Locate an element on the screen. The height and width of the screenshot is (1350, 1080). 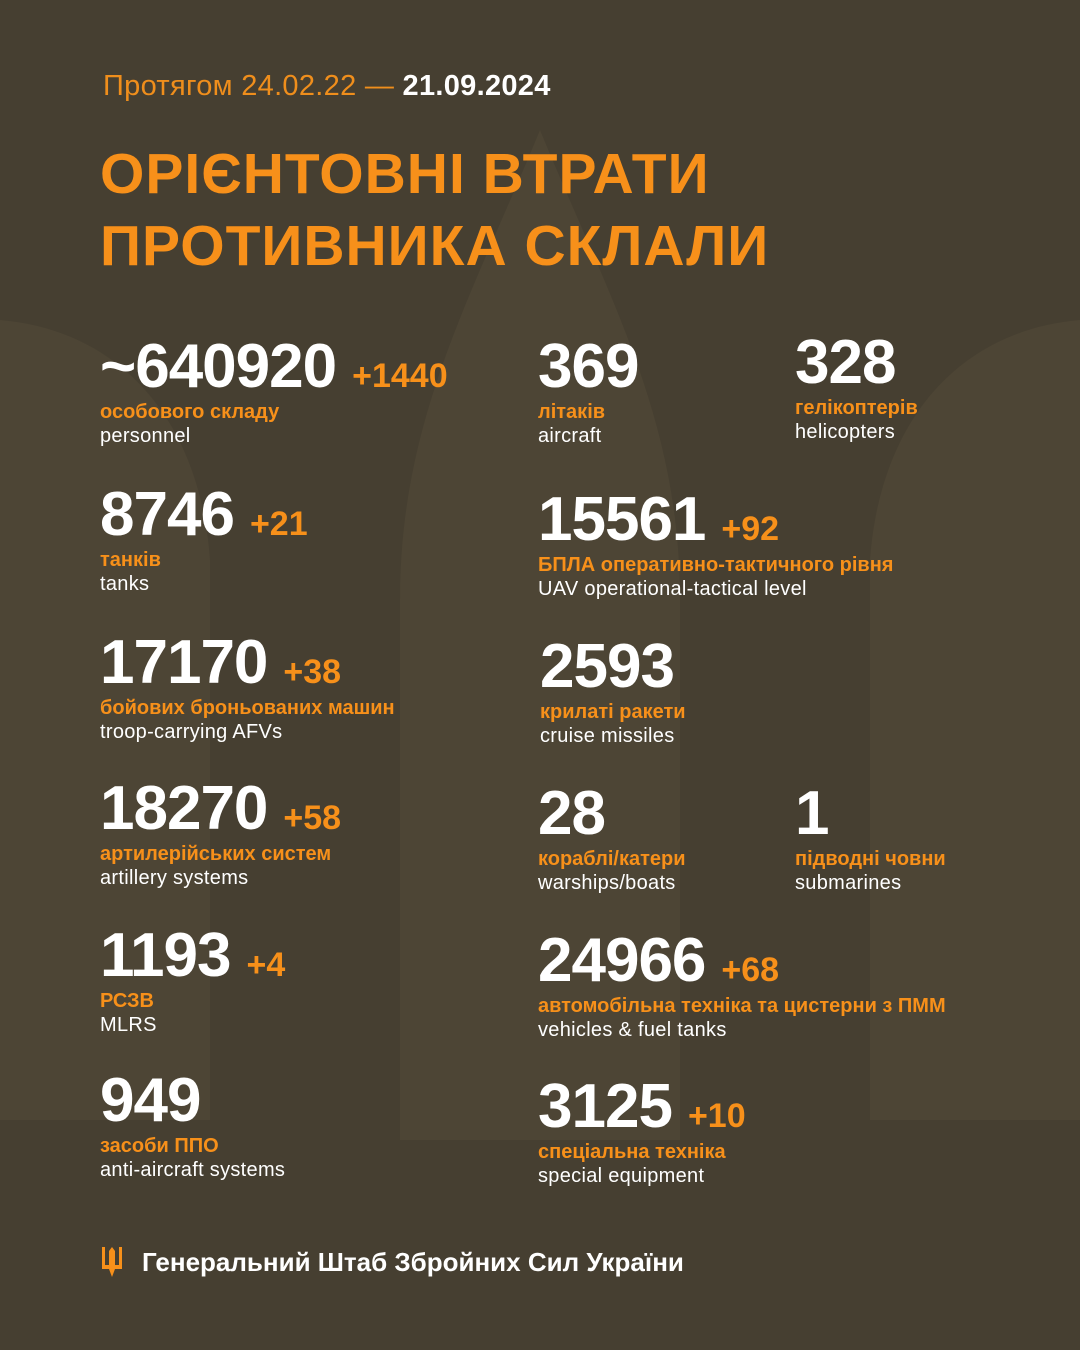
stat-helicopters: 328 гелікоптерів helicopters is located at coordinates (856, 387).